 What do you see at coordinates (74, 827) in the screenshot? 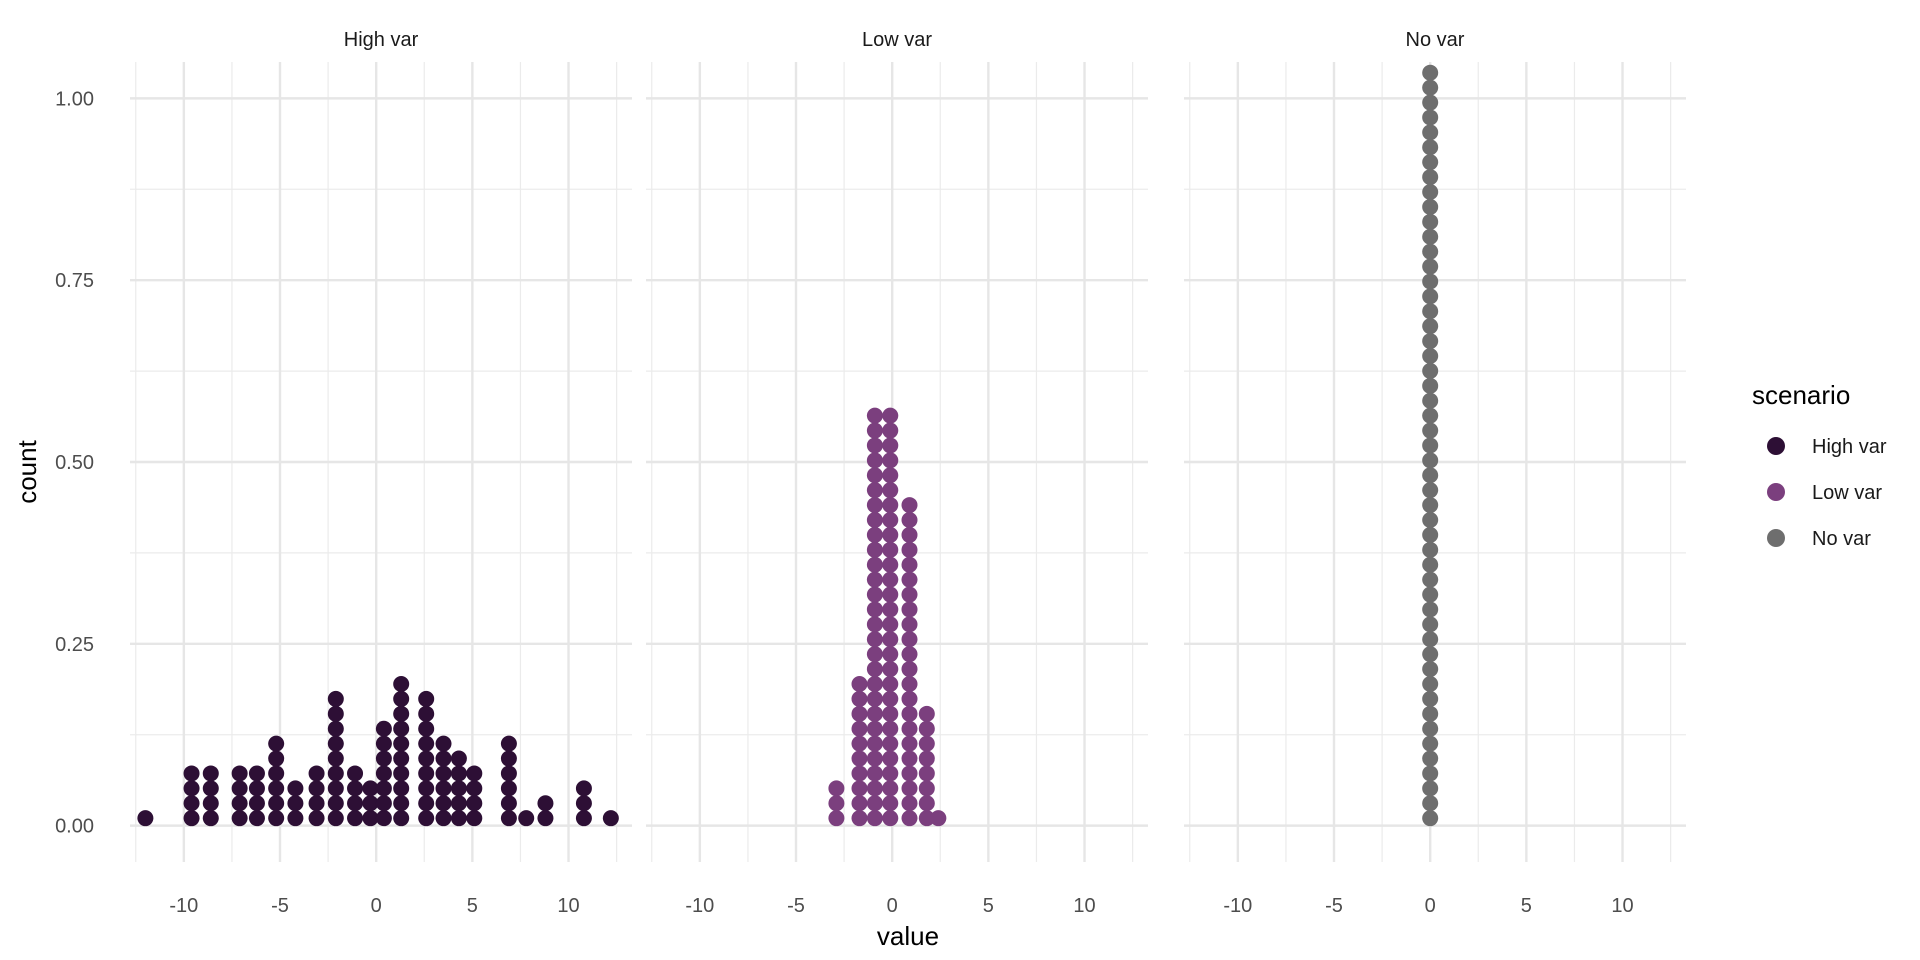
I see `y-tick-label: 0.00` at bounding box center [74, 827].